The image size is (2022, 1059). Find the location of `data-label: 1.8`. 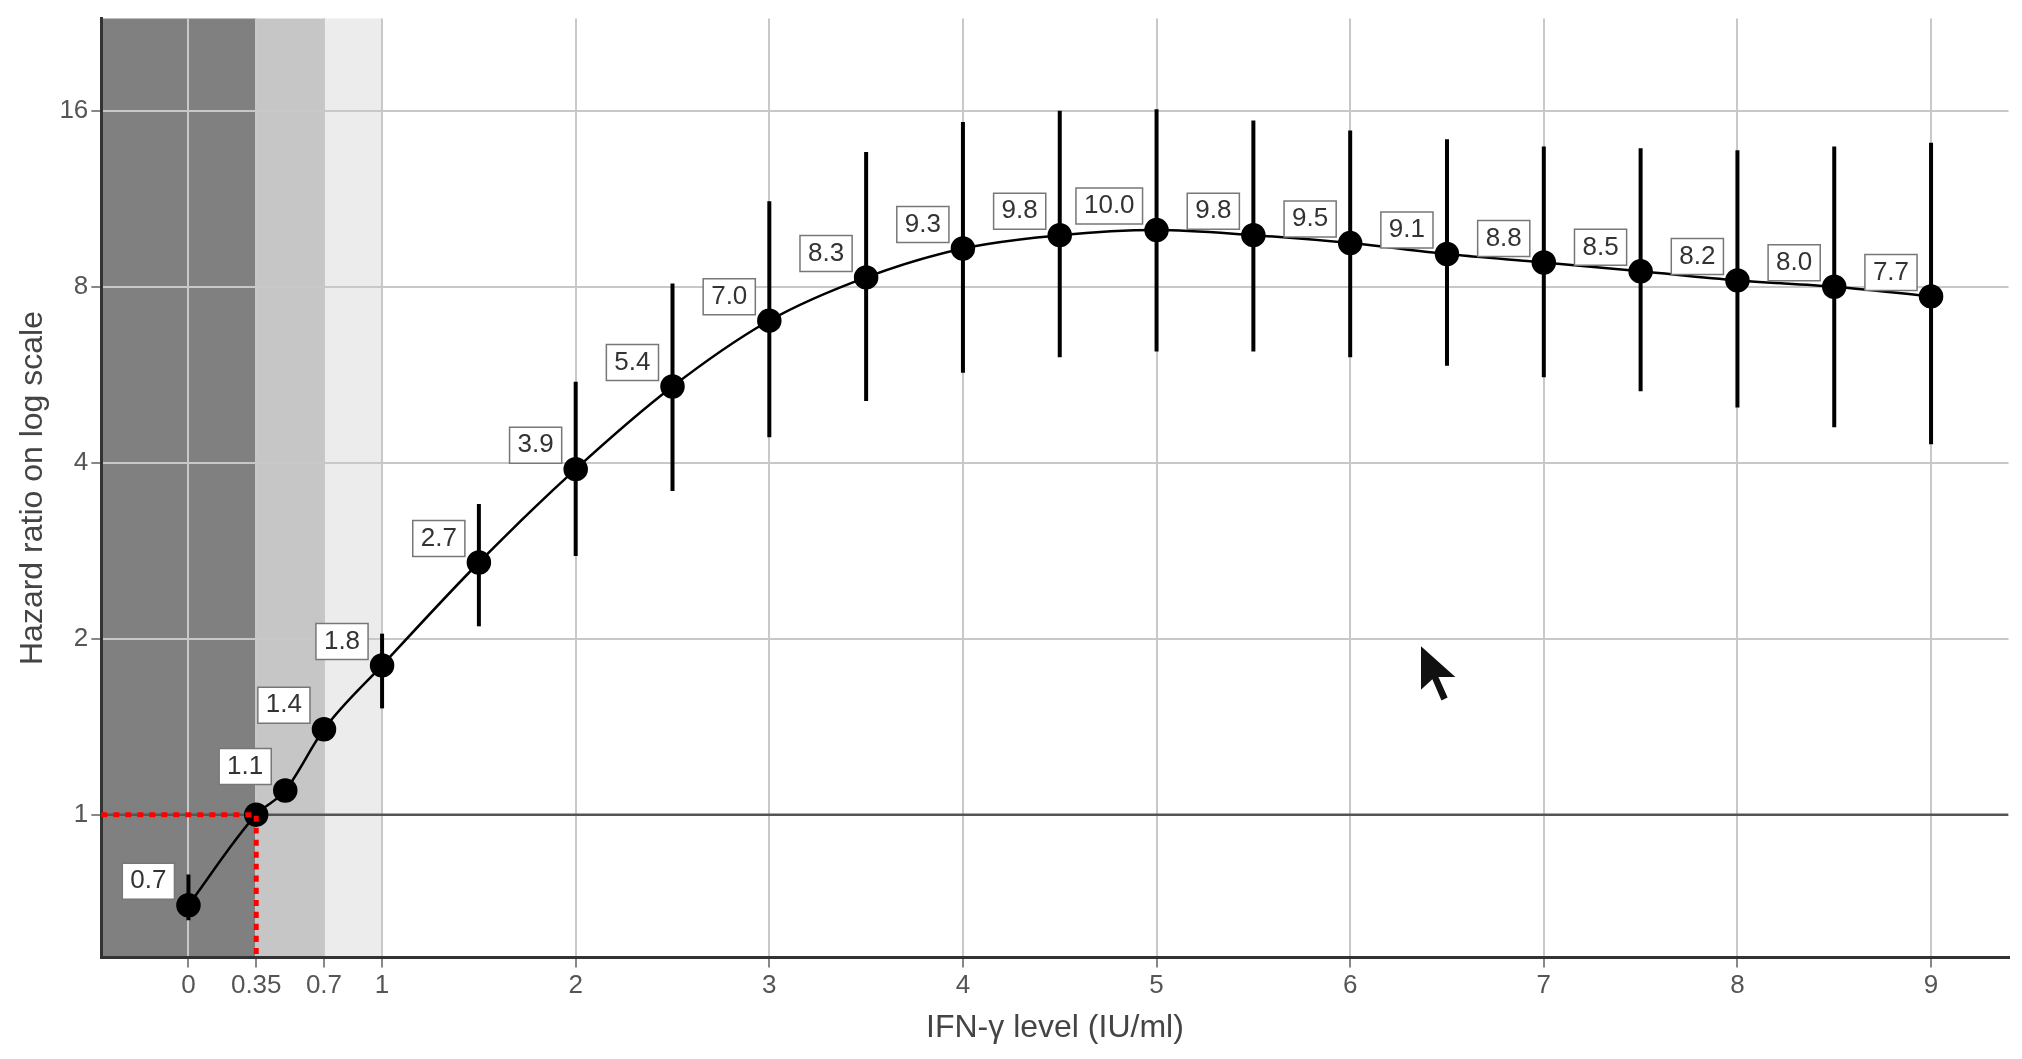

data-label: 1.8 is located at coordinates (342, 639).